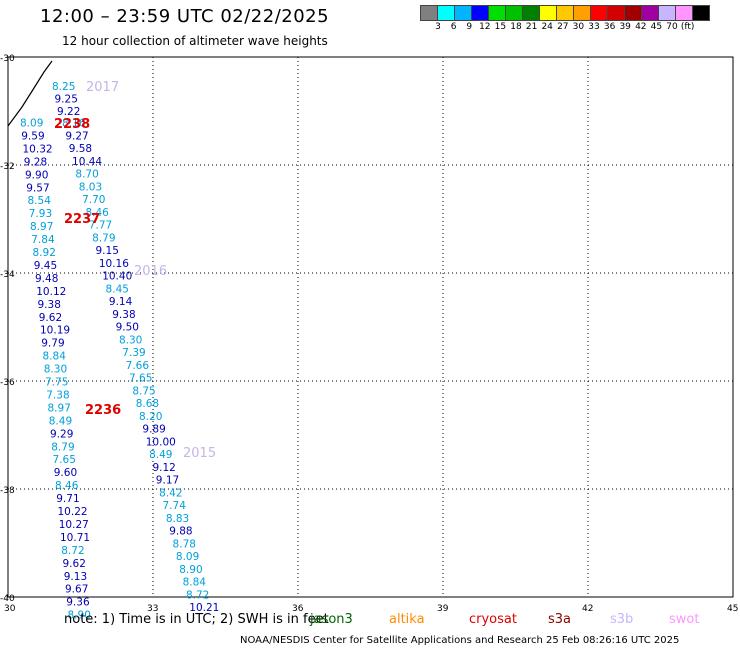 This screenshot has width=740, height=650. Describe the element at coordinates (531, 27) in the screenshot. I see `color-legend-label: 21` at that location.